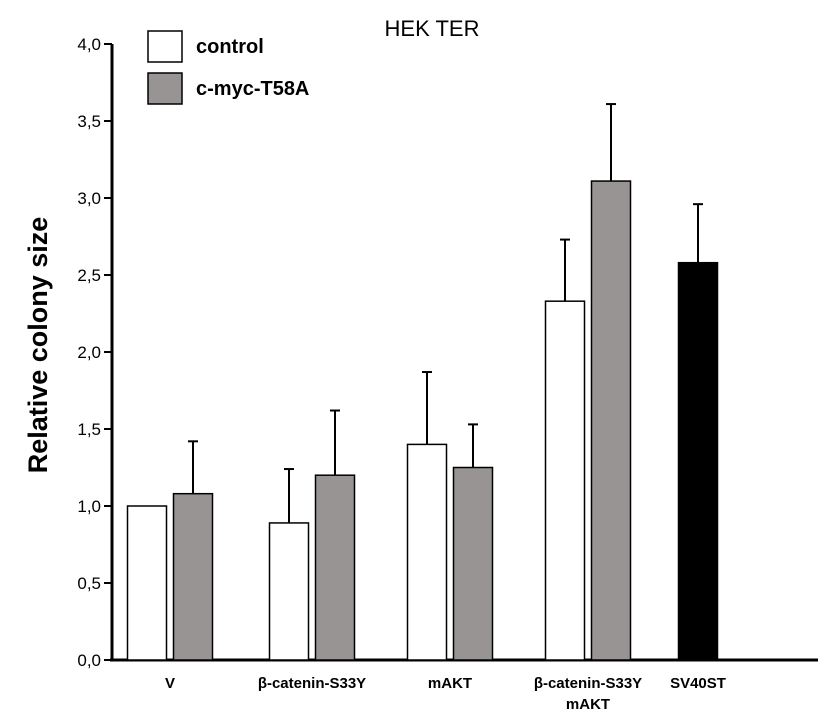 The width and height of the screenshot is (819, 718). I want to click on y-tick-label: 0,0, so click(89, 660).